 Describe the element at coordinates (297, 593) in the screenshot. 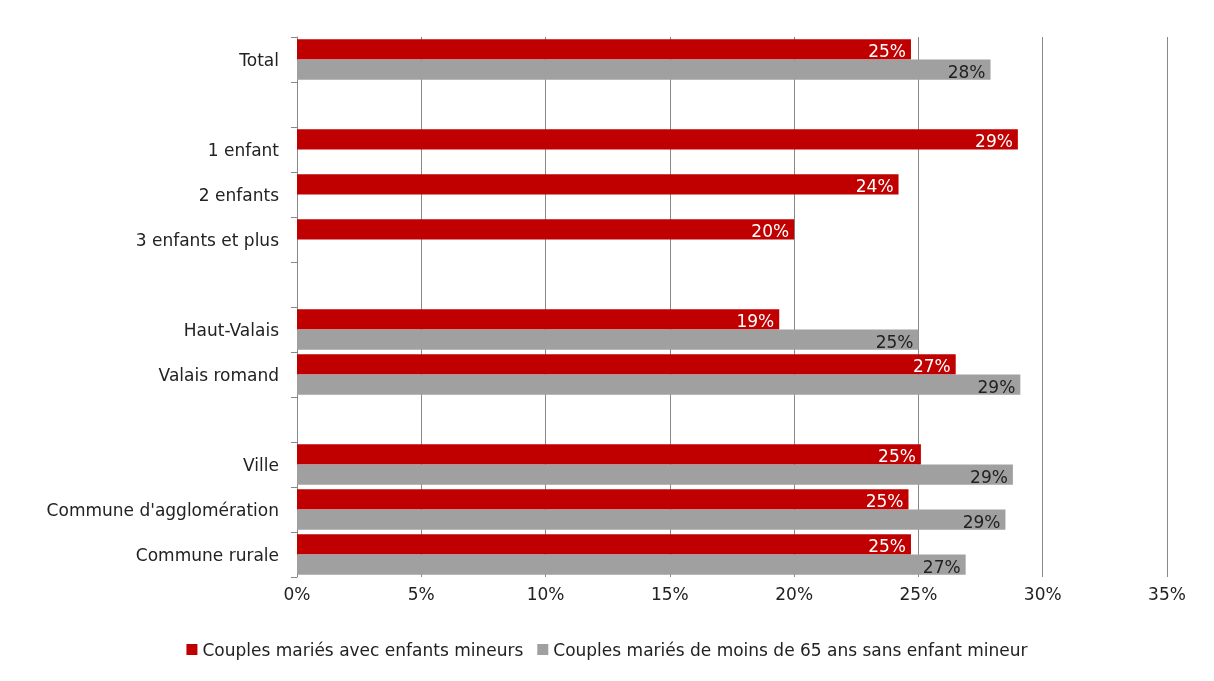

I see `x-tick-label: 0%` at that location.